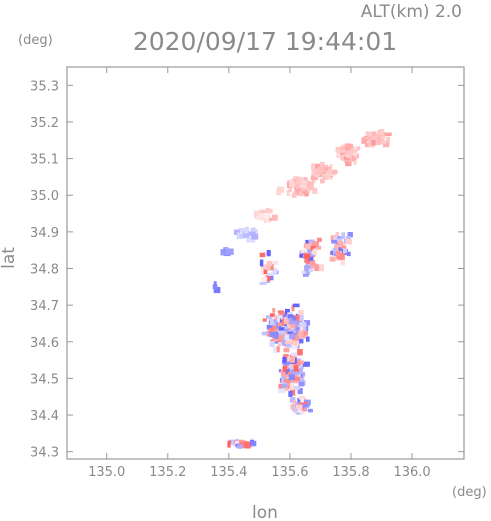  I want to click on x-tick-label: 135.4, so click(228, 472).